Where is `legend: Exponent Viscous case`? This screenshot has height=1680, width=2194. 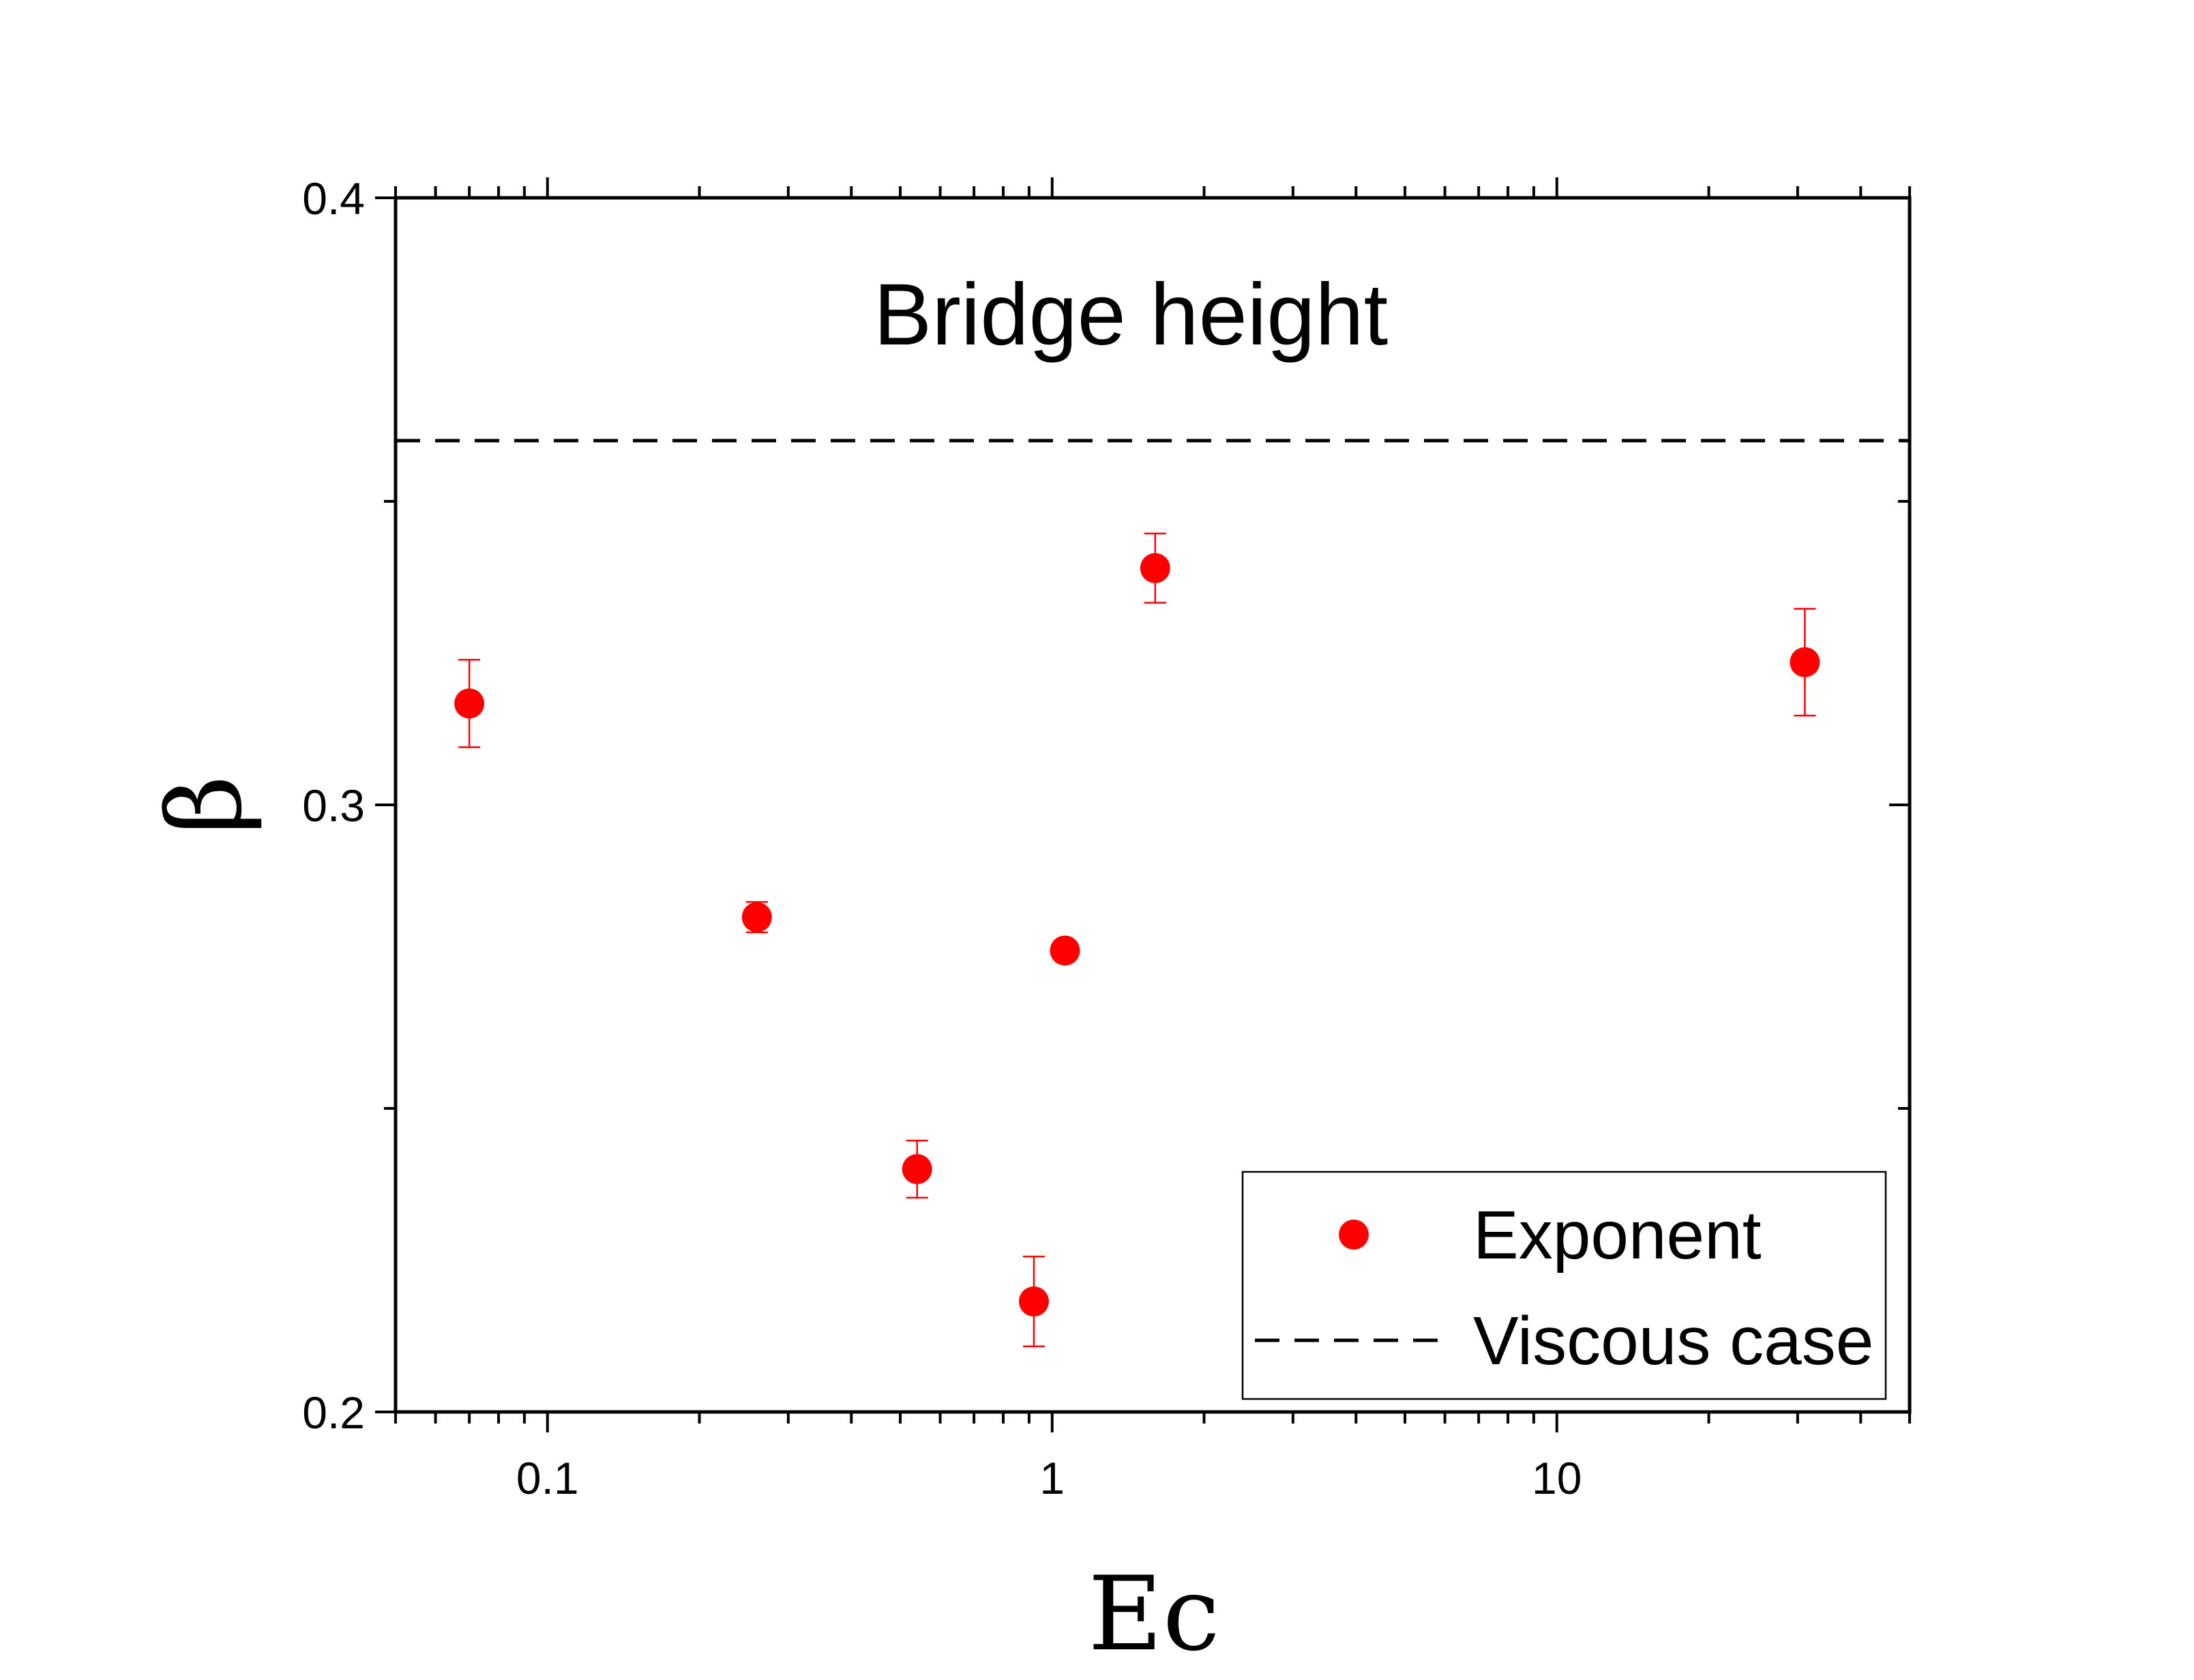
legend: Exponent Viscous case is located at coordinates (1564, 1285).